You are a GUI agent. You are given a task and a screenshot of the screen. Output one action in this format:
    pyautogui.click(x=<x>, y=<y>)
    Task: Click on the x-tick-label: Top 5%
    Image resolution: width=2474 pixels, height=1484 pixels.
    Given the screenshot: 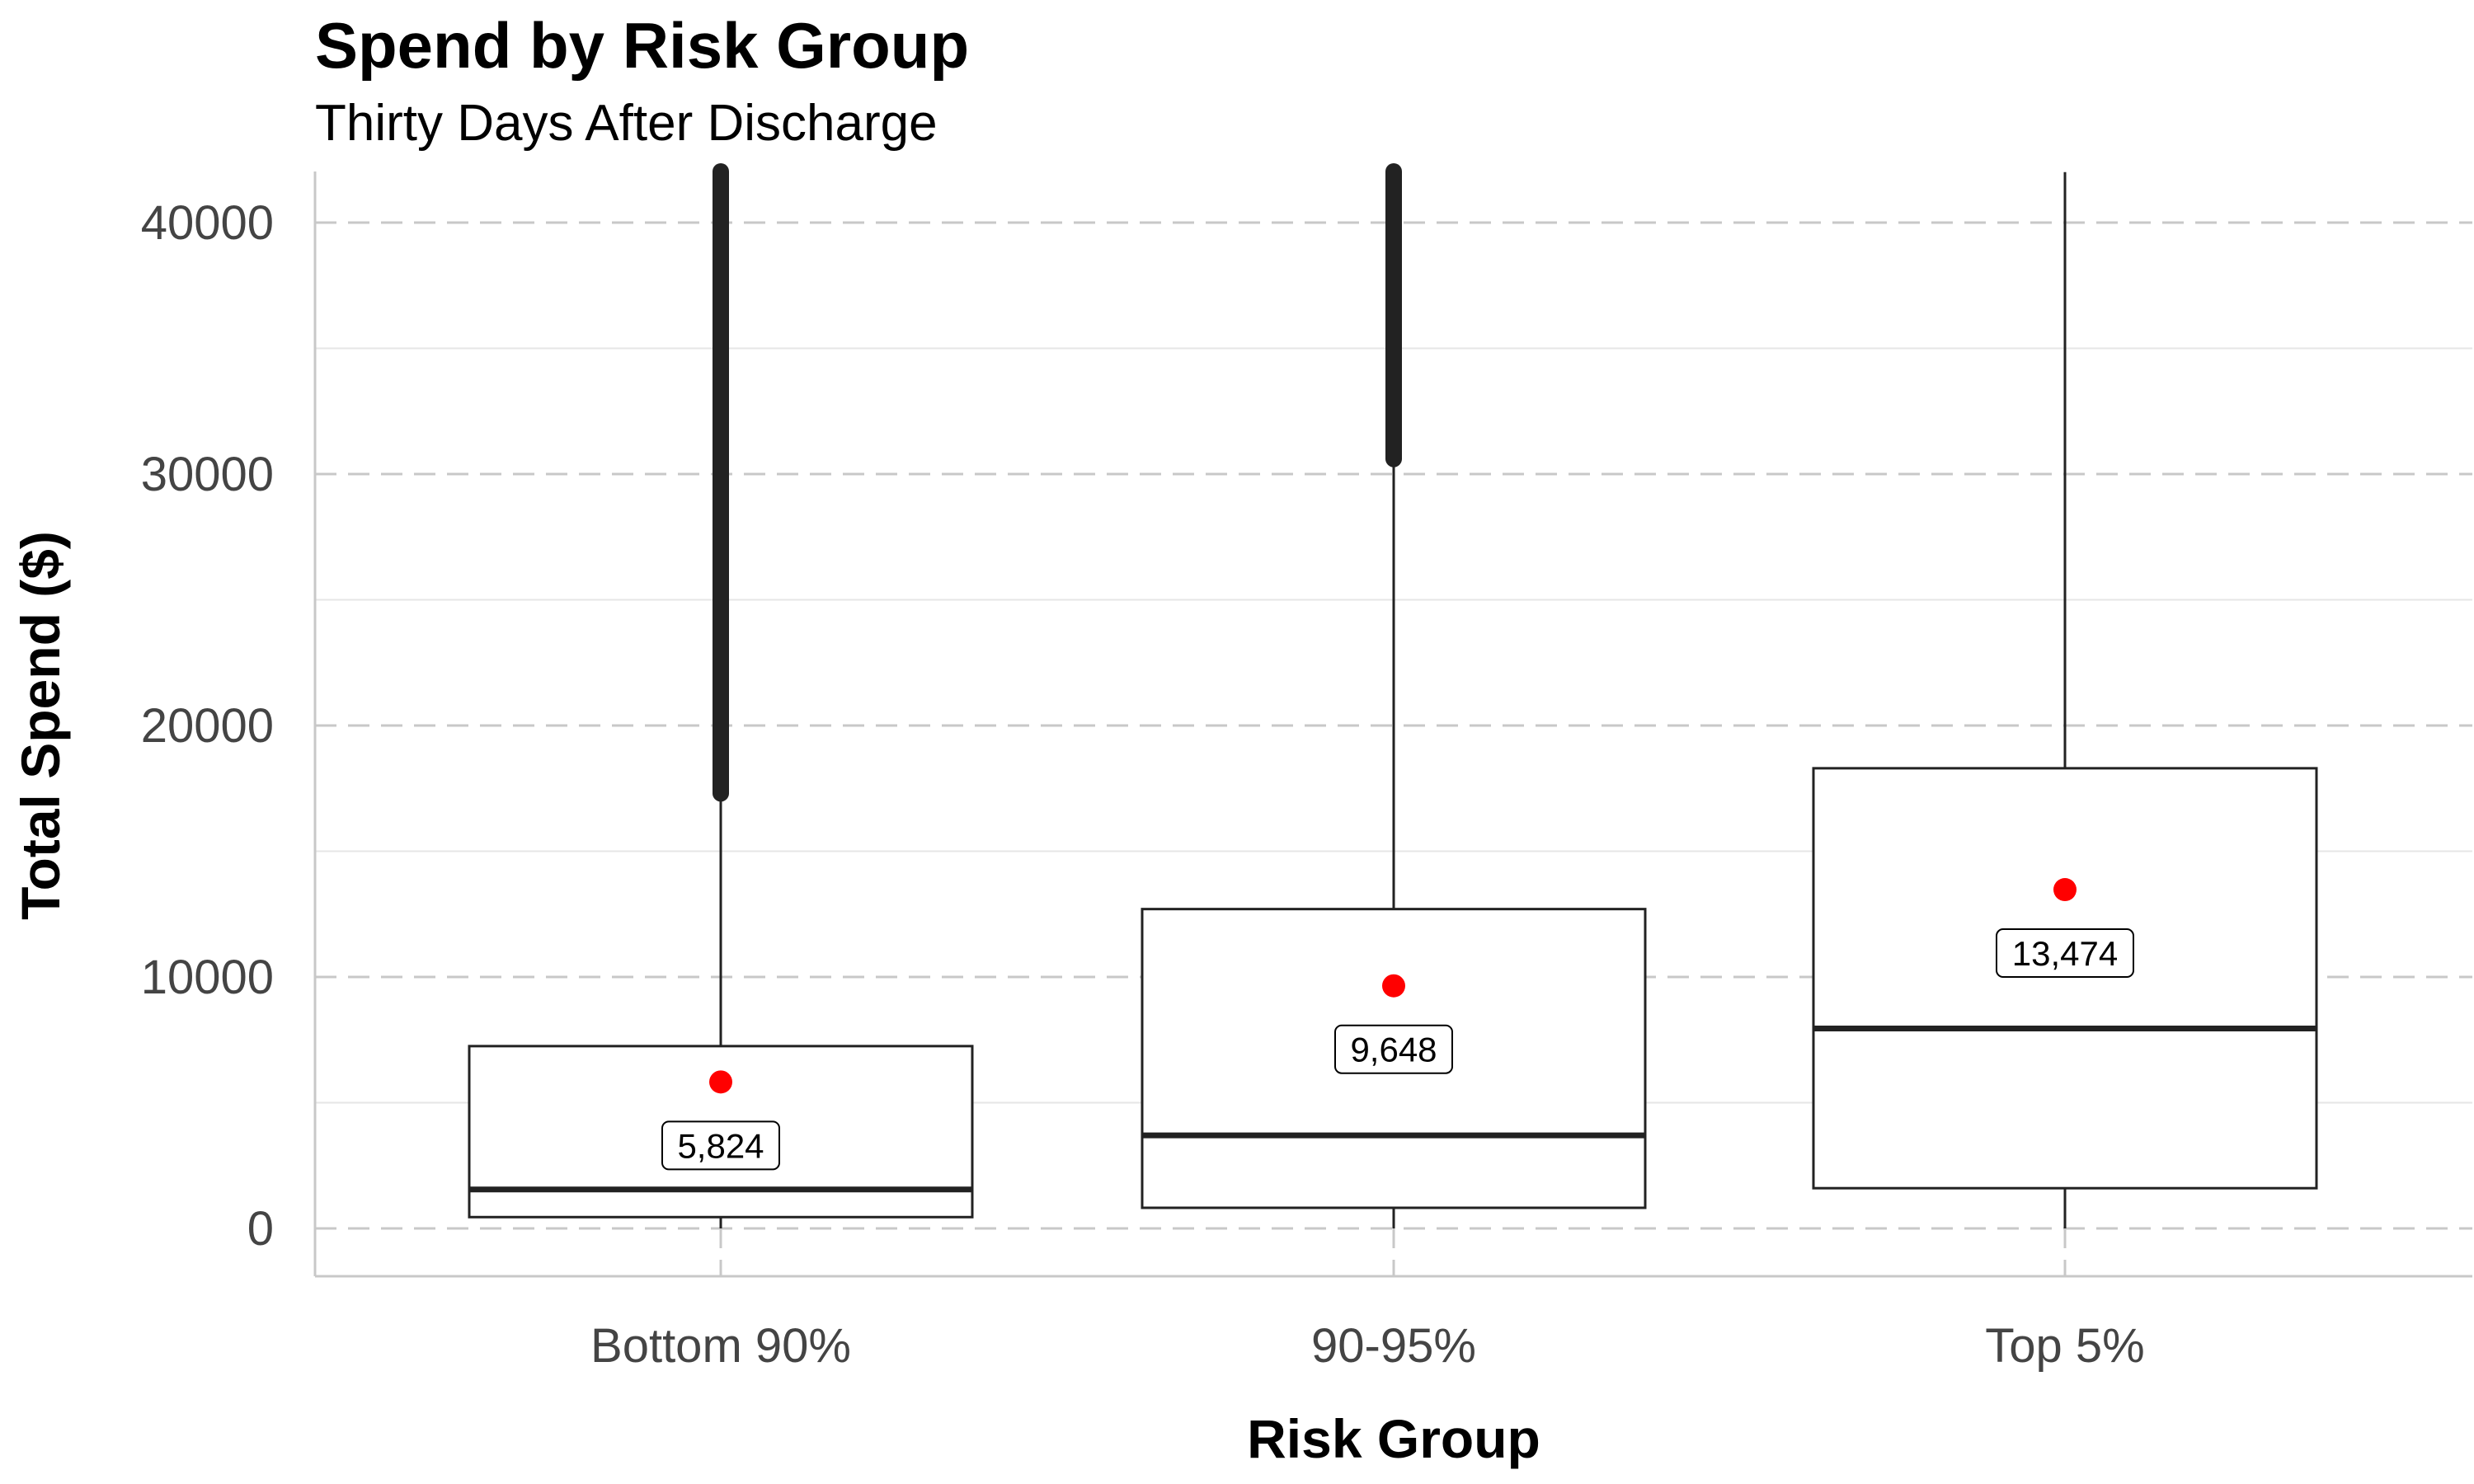 What is the action you would take?
    pyautogui.click(x=2064, y=1346)
    